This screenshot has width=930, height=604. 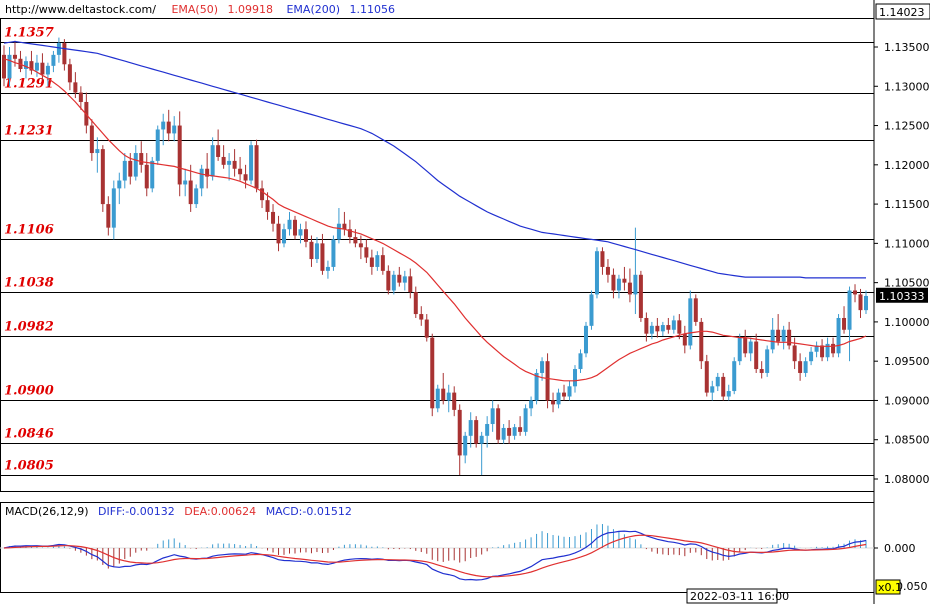 I want to click on macd-y-tick-label: 0.000, so click(x=900, y=548).